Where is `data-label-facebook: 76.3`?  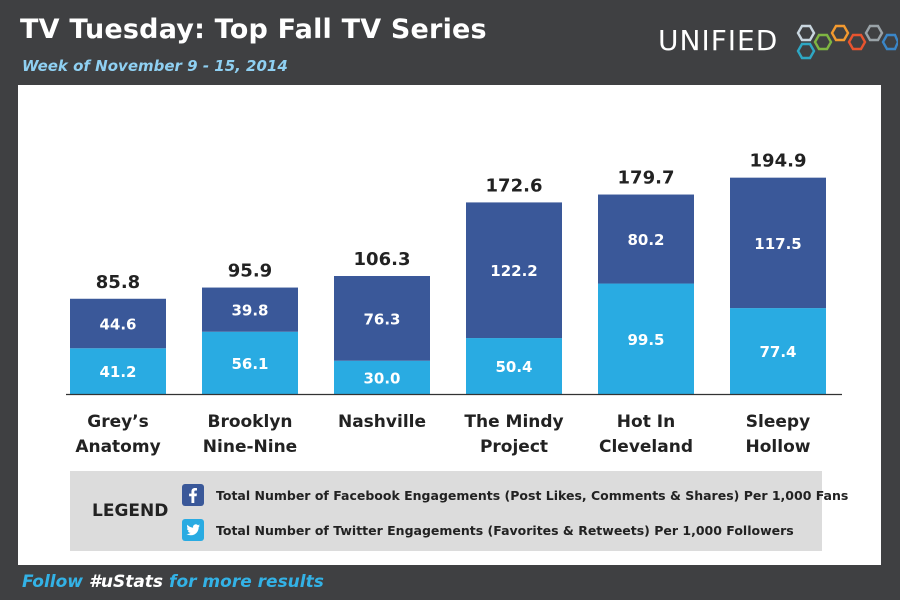 data-label-facebook: 76.3 is located at coordinates (381, 319).